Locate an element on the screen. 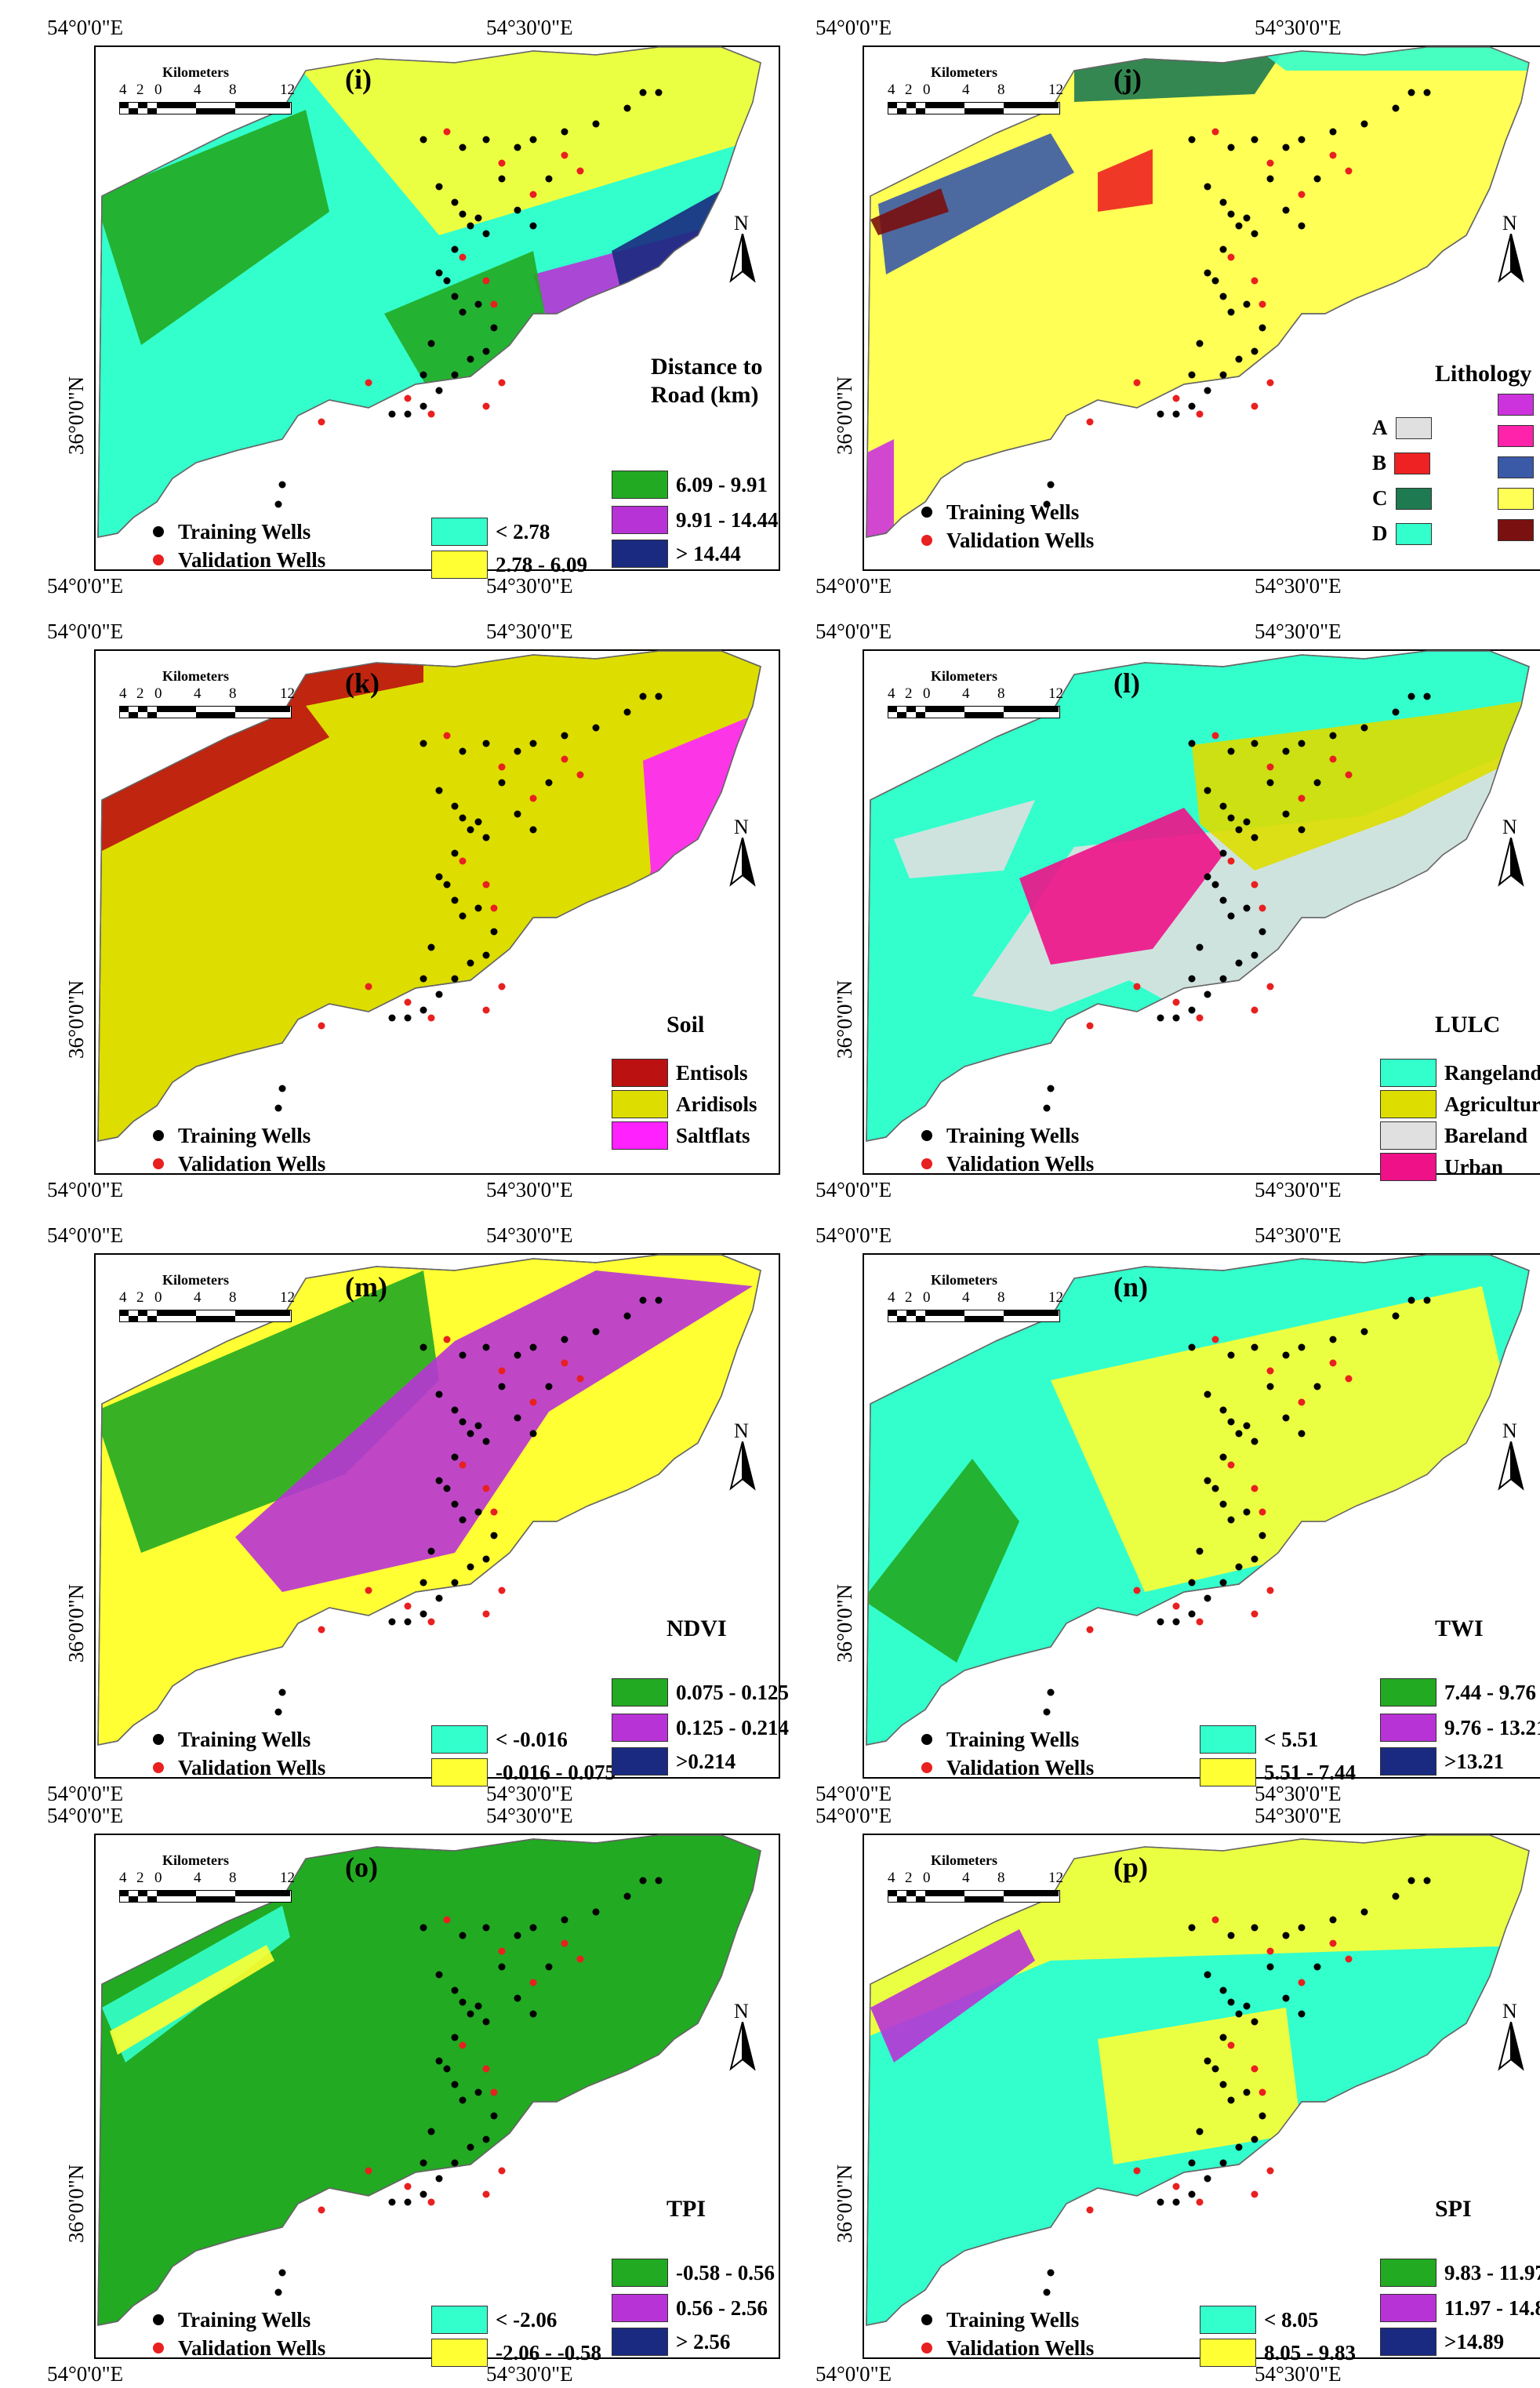  legend-label: Agriculture is located at coordinates (1492, 1104).